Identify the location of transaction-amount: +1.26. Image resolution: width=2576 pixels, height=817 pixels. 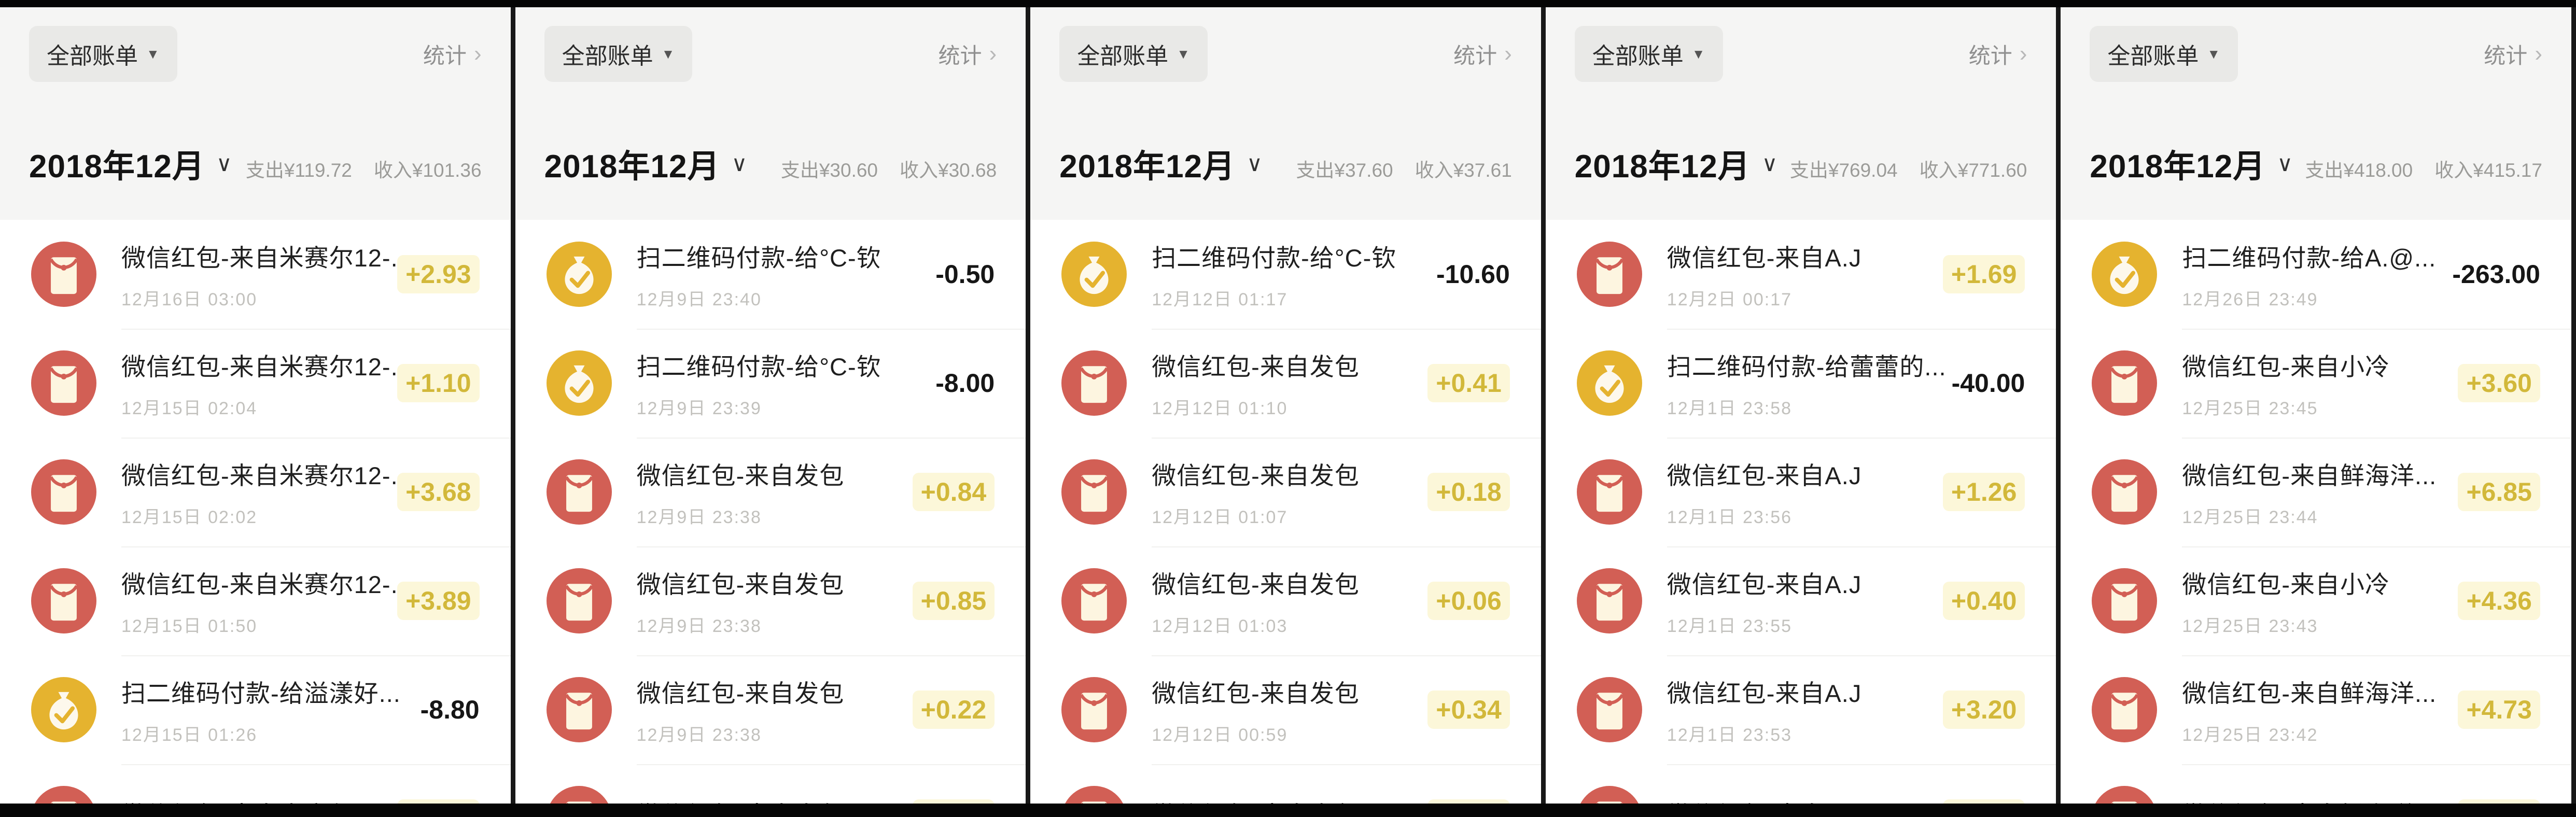
(1983, 492).